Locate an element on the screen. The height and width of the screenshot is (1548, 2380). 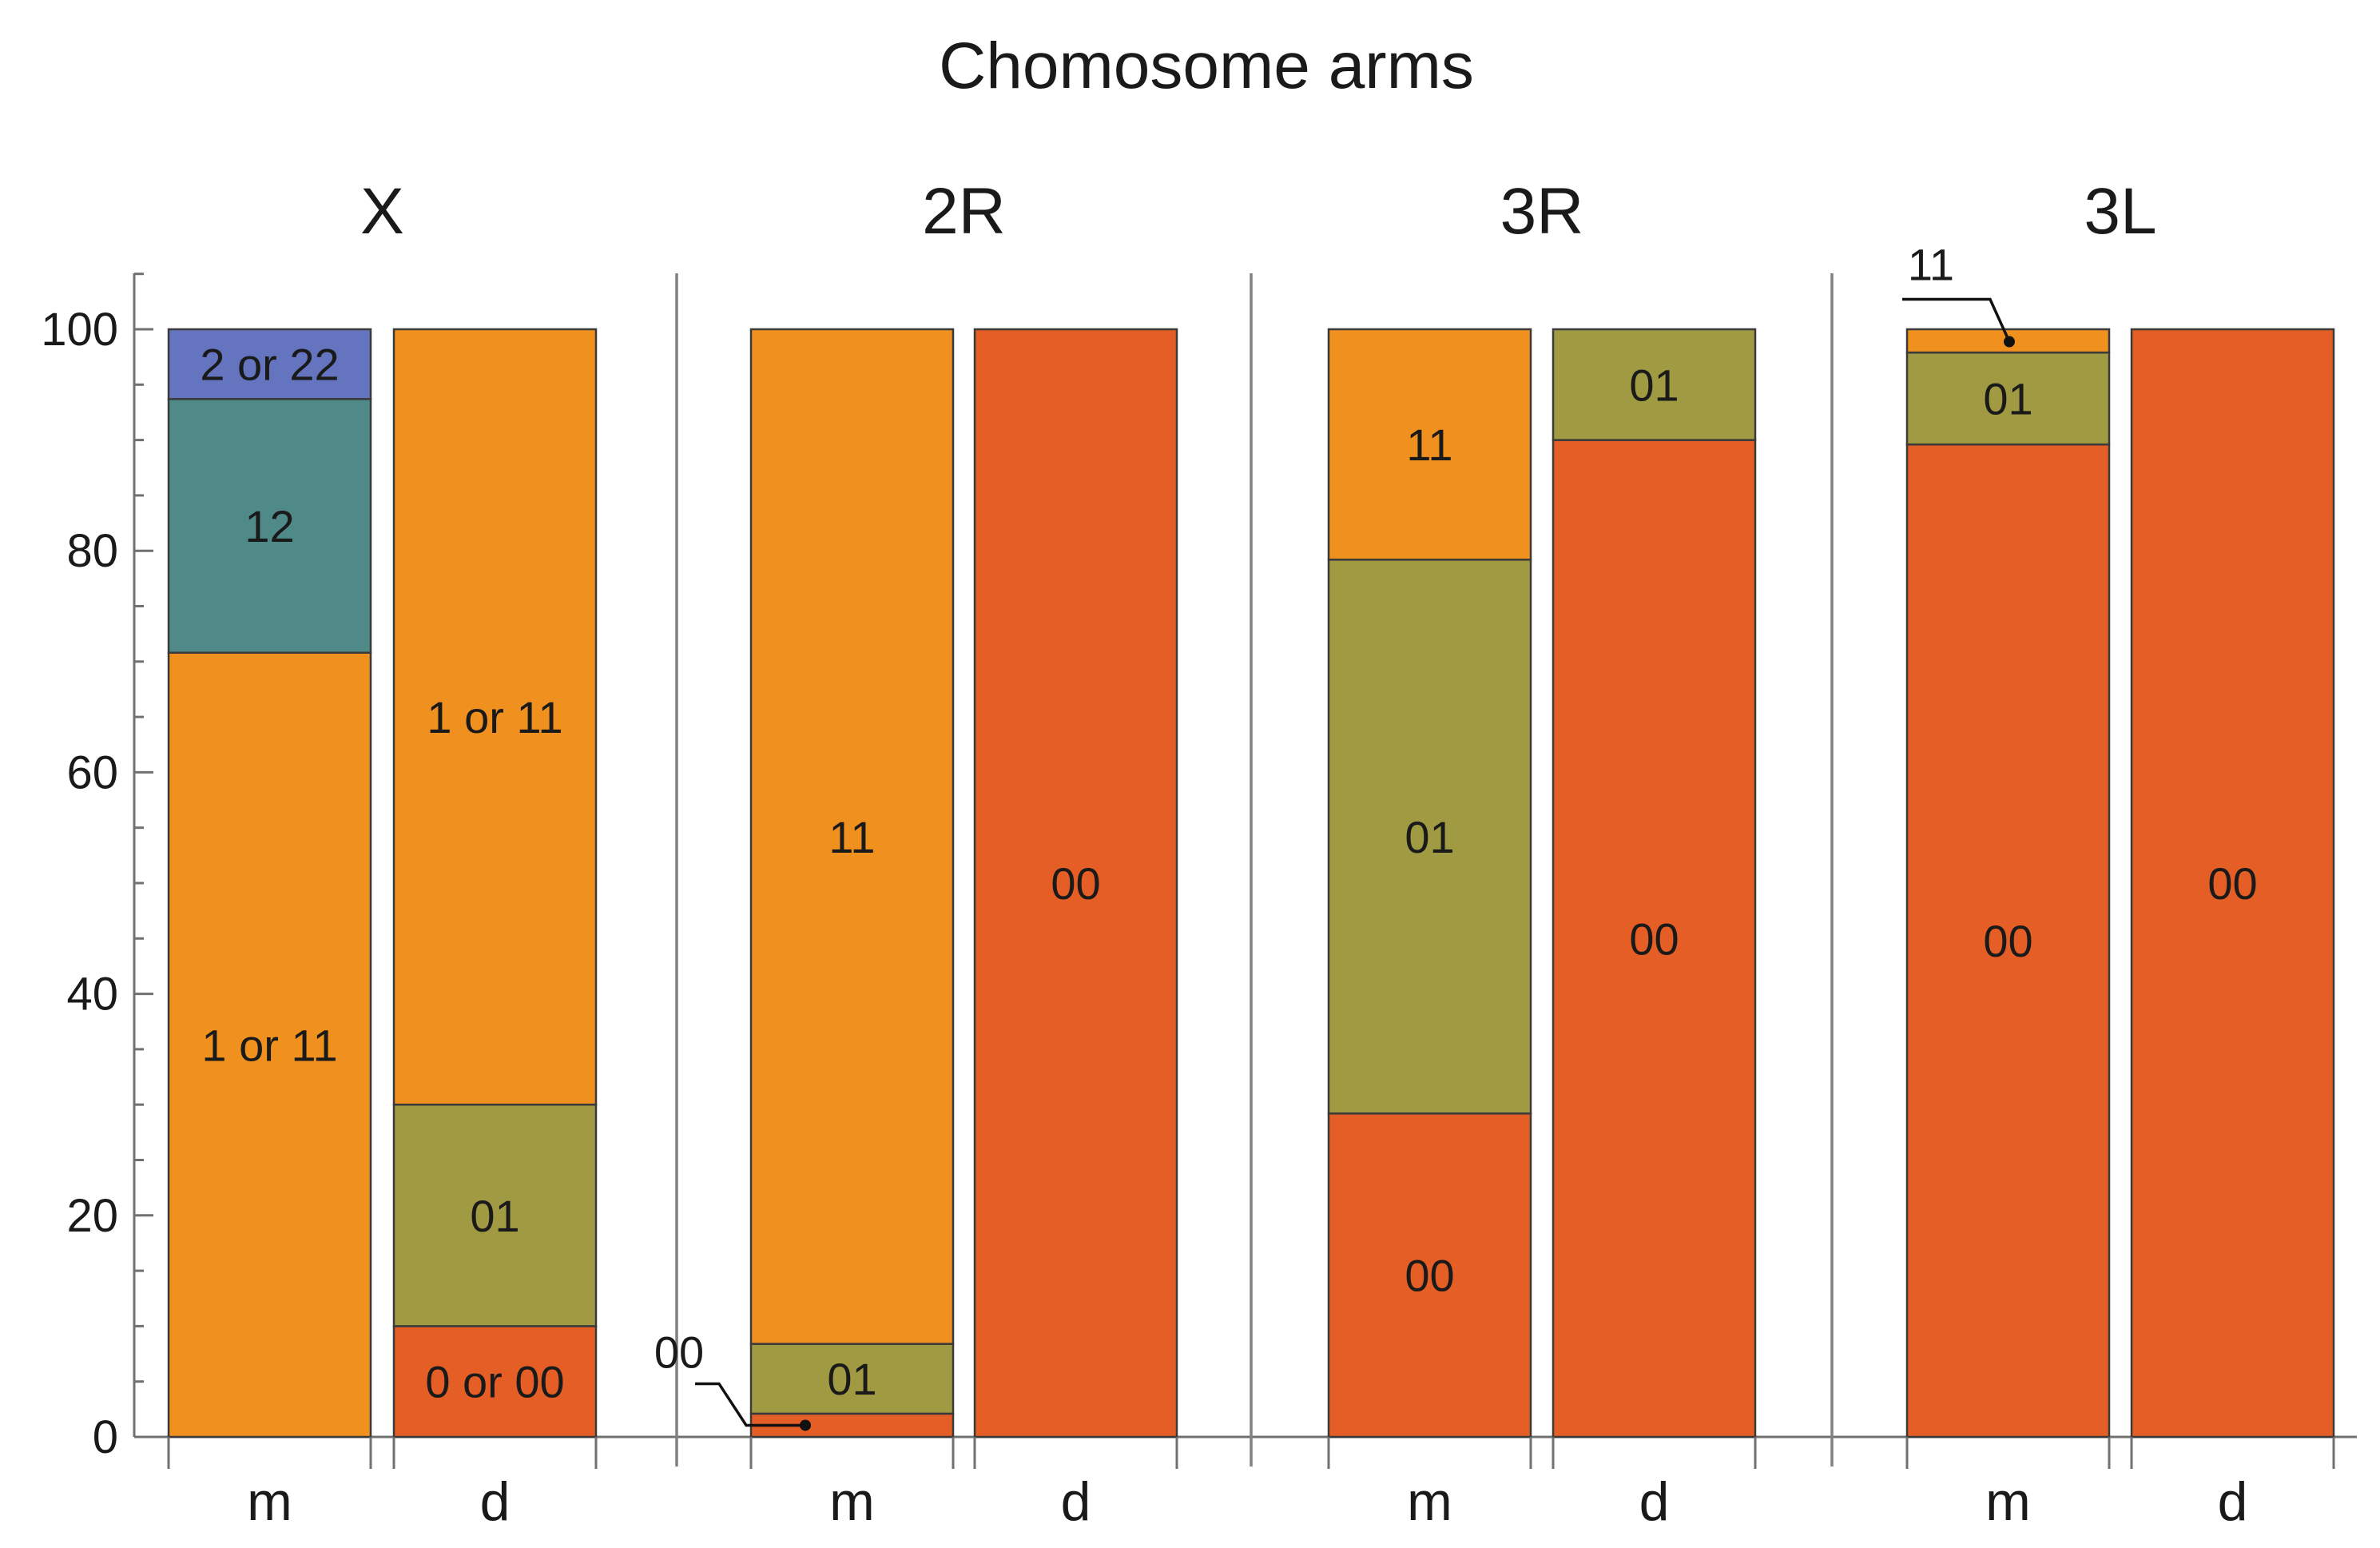
y-tick-label: 100 is located at coordinates (79, 330).